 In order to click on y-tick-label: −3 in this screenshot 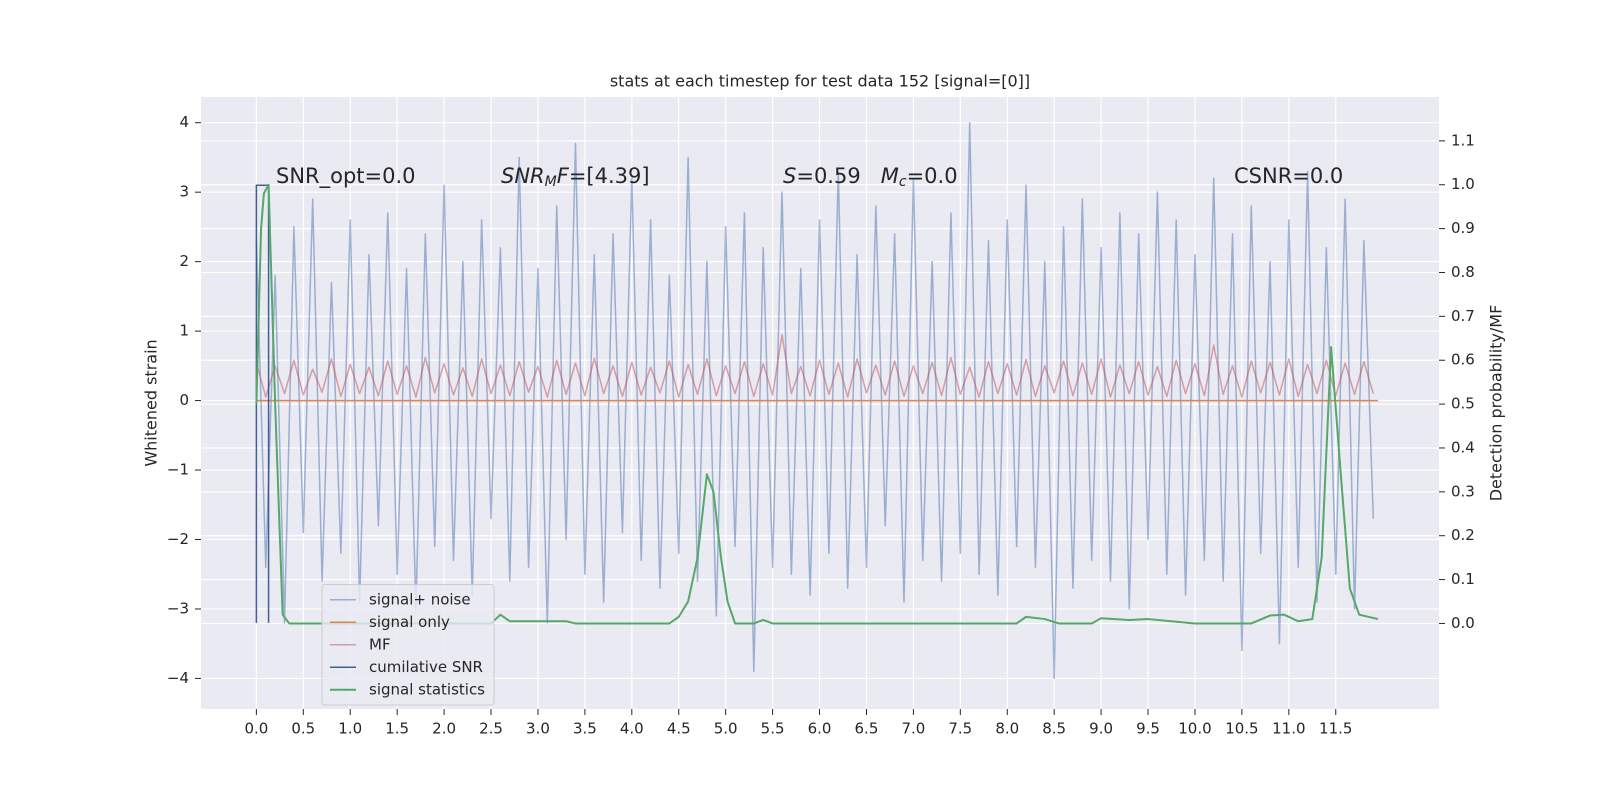, I will do `click(178, 608)`.